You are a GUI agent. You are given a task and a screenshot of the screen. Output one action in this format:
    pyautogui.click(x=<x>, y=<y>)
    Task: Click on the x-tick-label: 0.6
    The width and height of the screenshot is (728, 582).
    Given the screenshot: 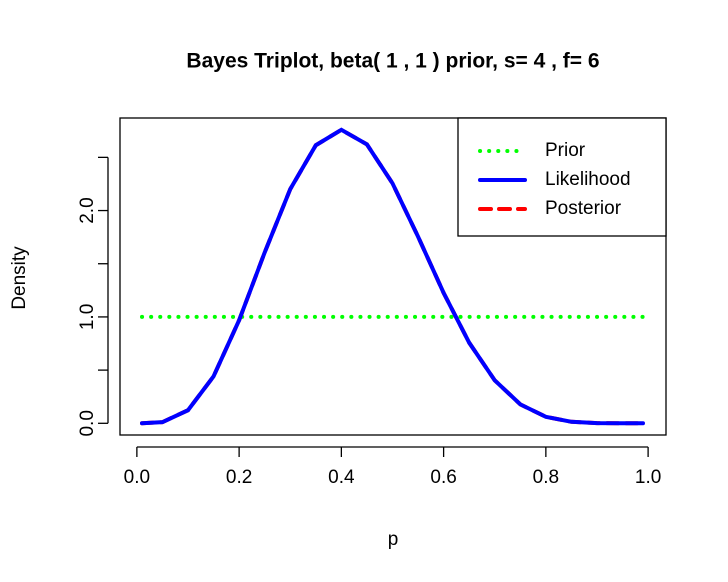 What is the action you would take?
    pyautogui.click(x=443, y=477)
    